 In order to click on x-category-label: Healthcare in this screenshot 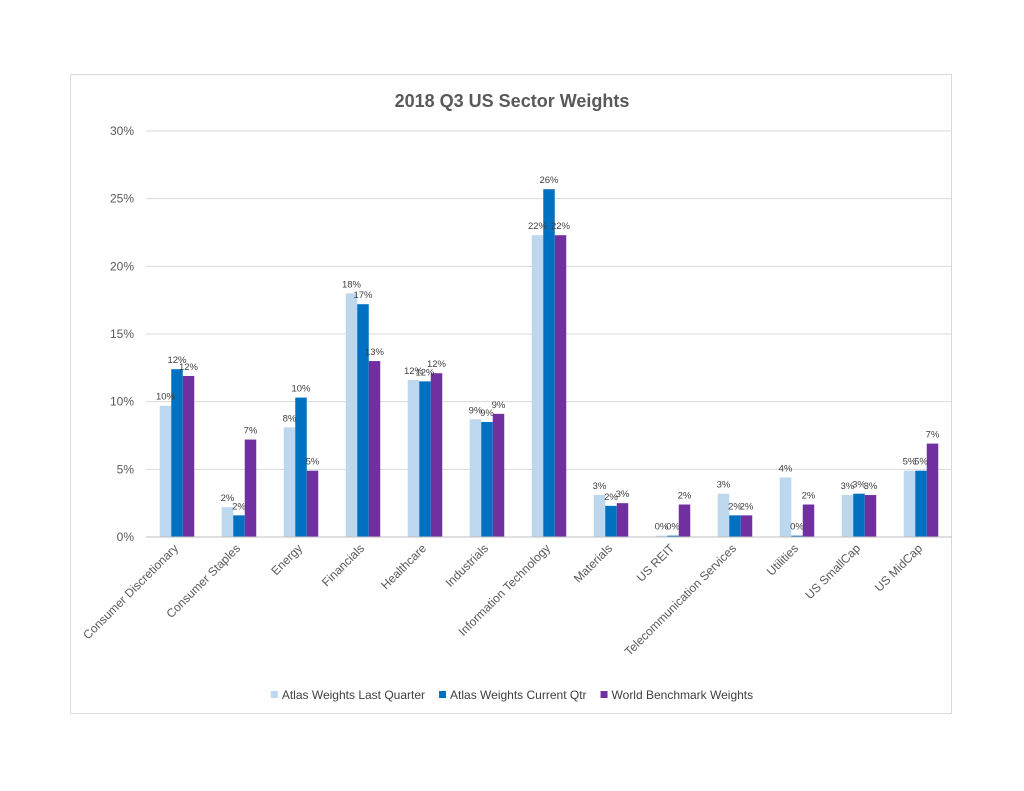, I will do `click(403, 566)`.